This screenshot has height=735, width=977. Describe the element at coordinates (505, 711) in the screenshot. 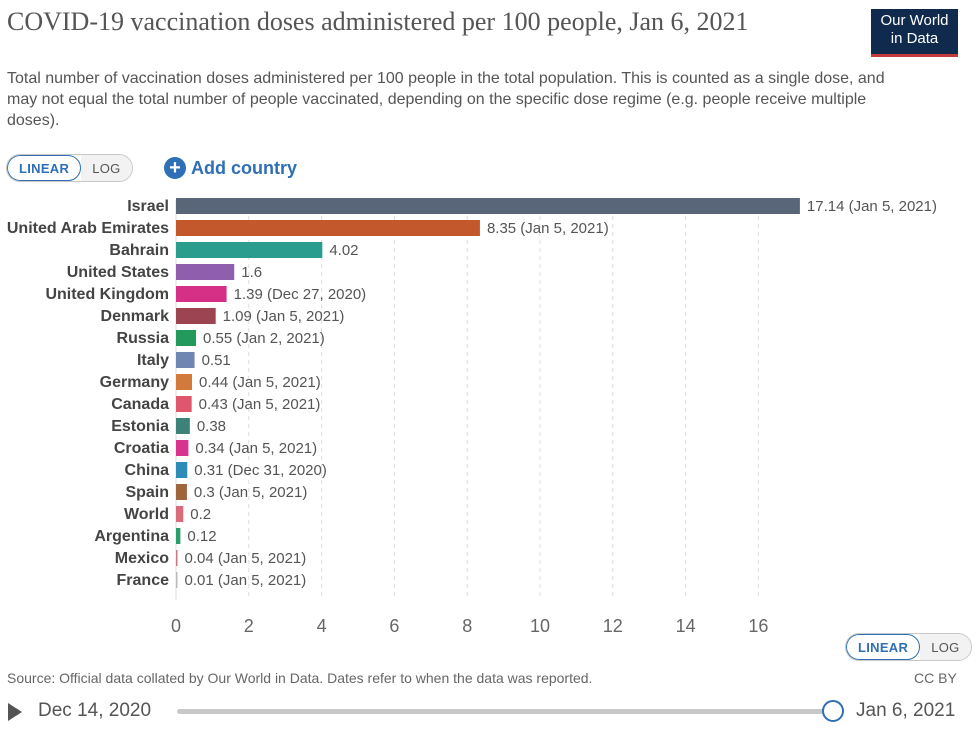

I see `timeline-track` at that location.